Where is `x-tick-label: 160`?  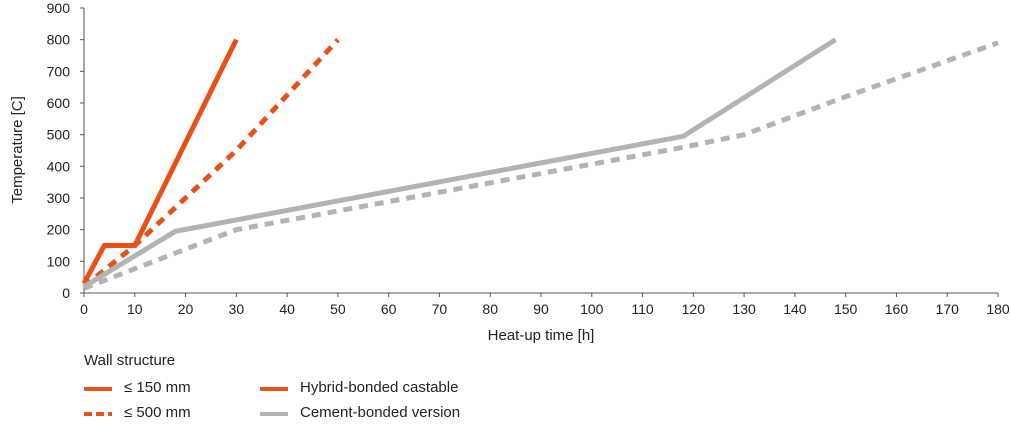 x-tick-label: 160 is located at coordinates (897, 309).